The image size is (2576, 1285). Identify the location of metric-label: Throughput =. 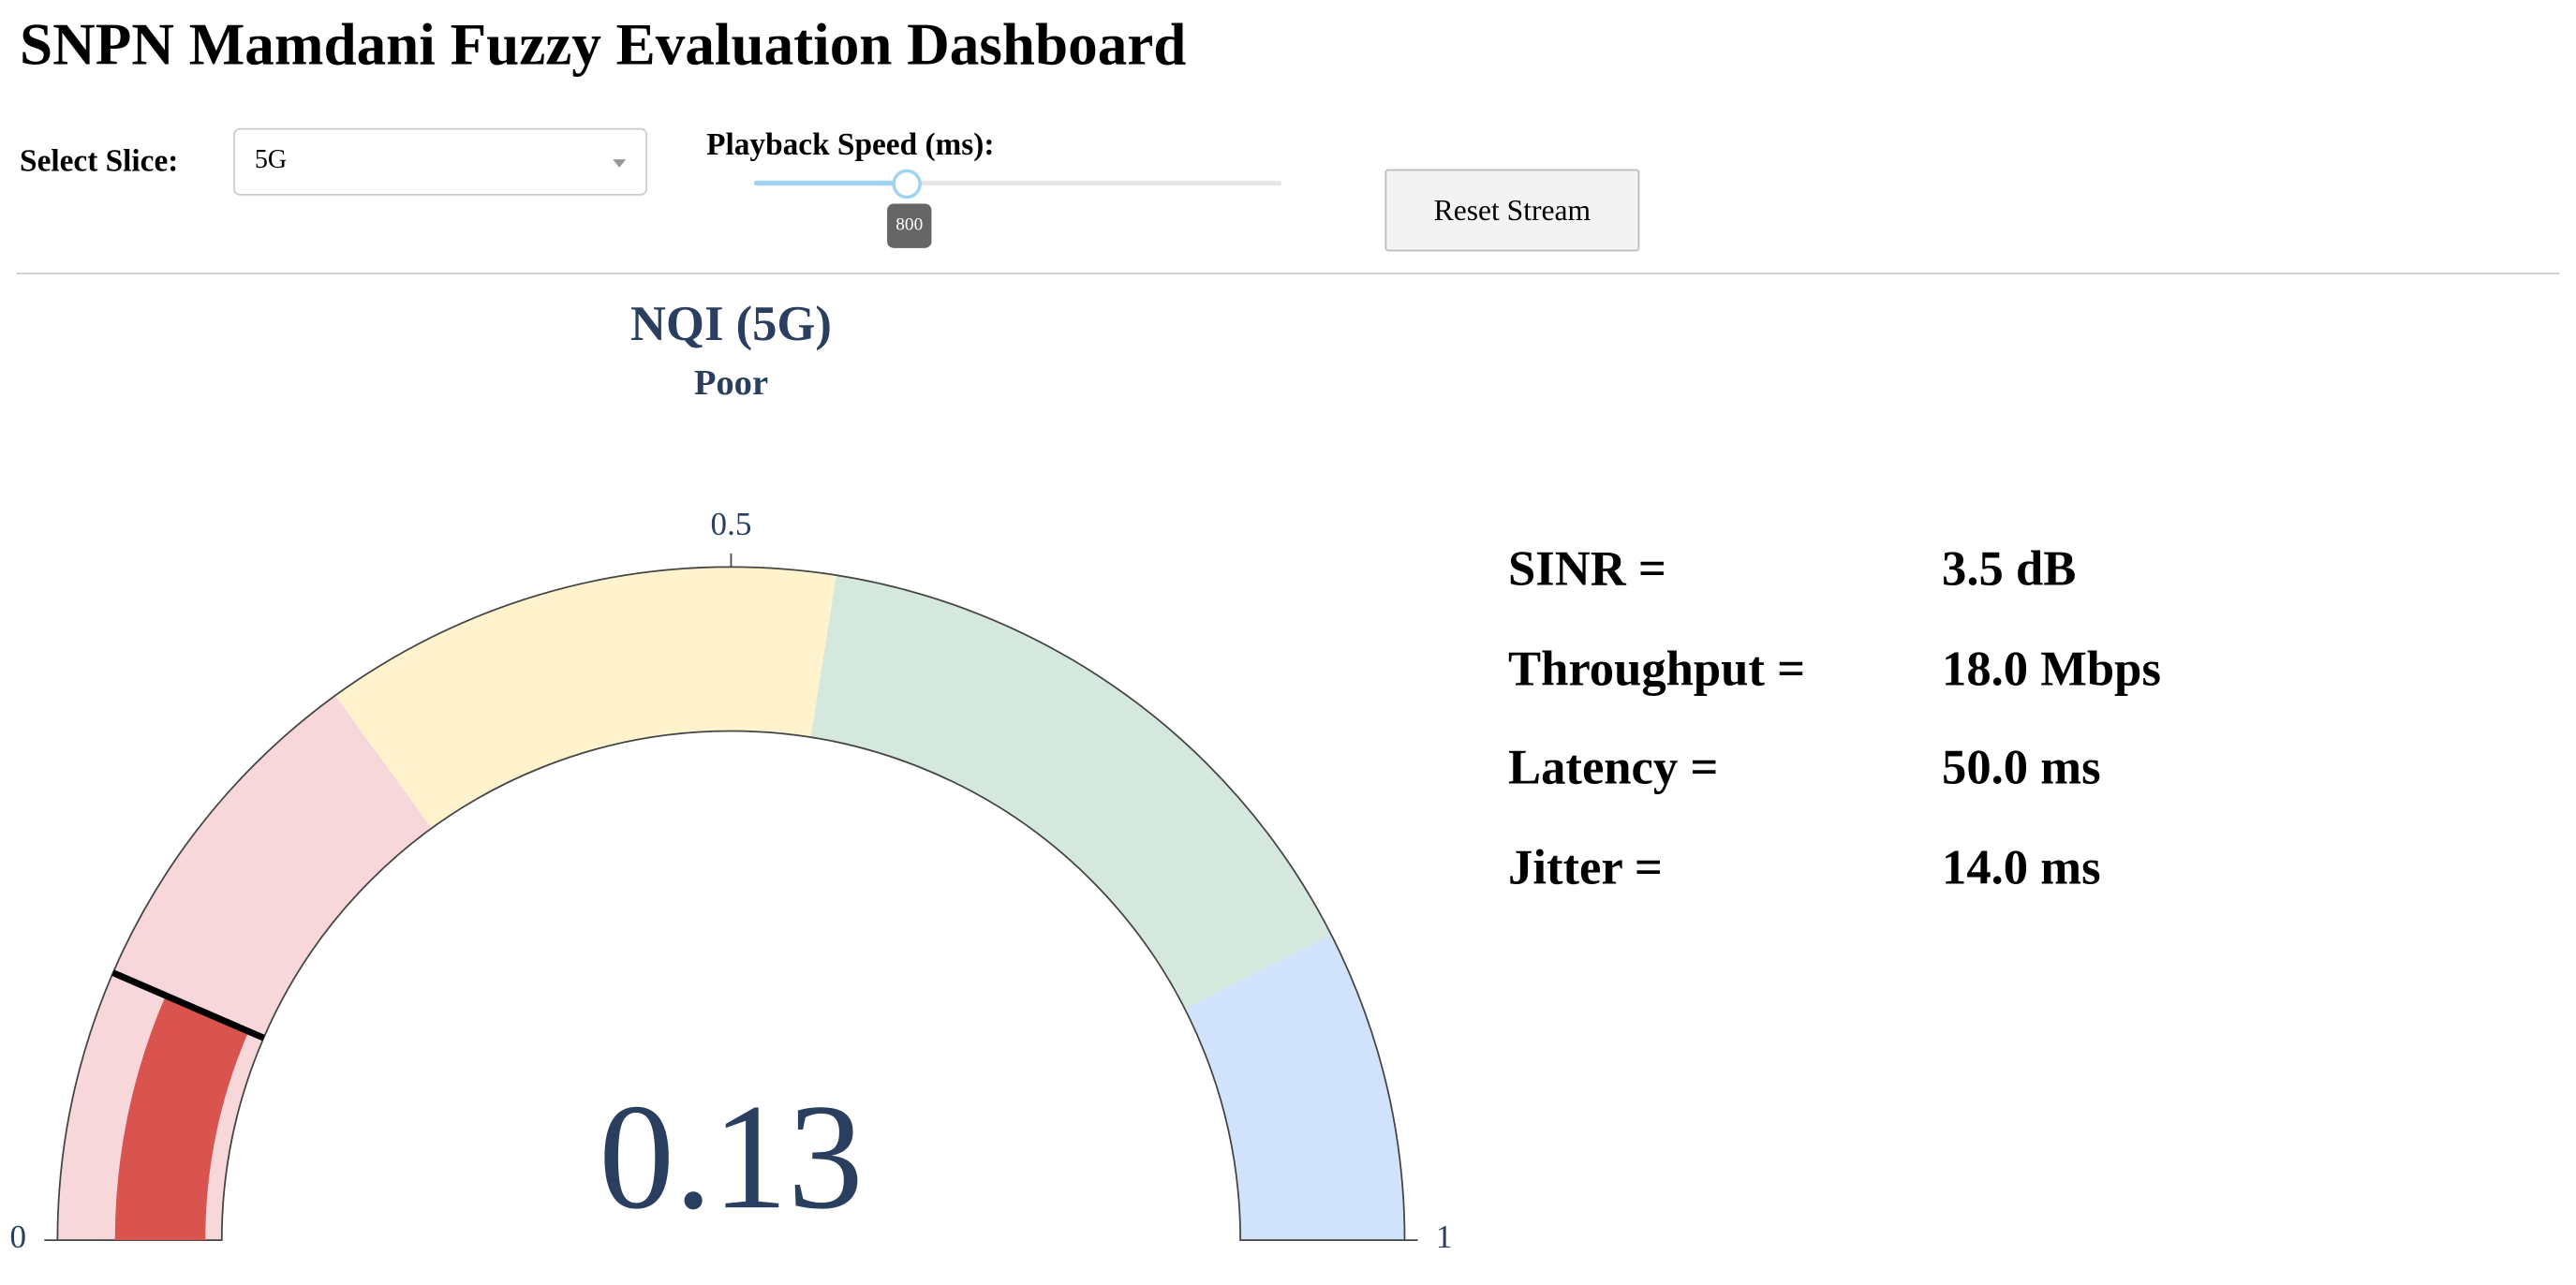
(1657, 668).